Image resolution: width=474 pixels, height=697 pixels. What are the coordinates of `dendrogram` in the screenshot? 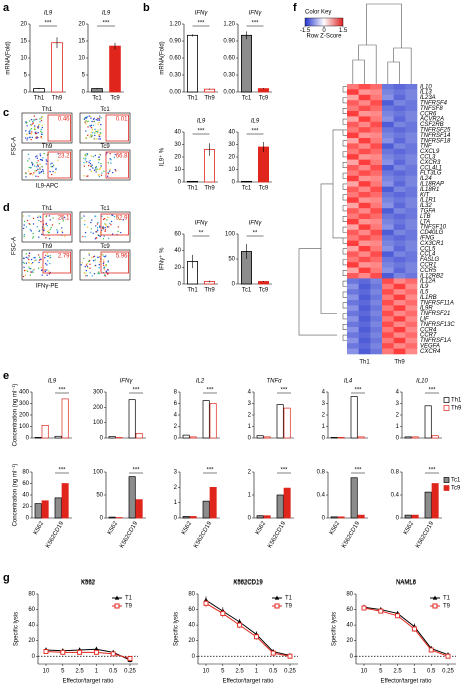 It's located at (322, 213).